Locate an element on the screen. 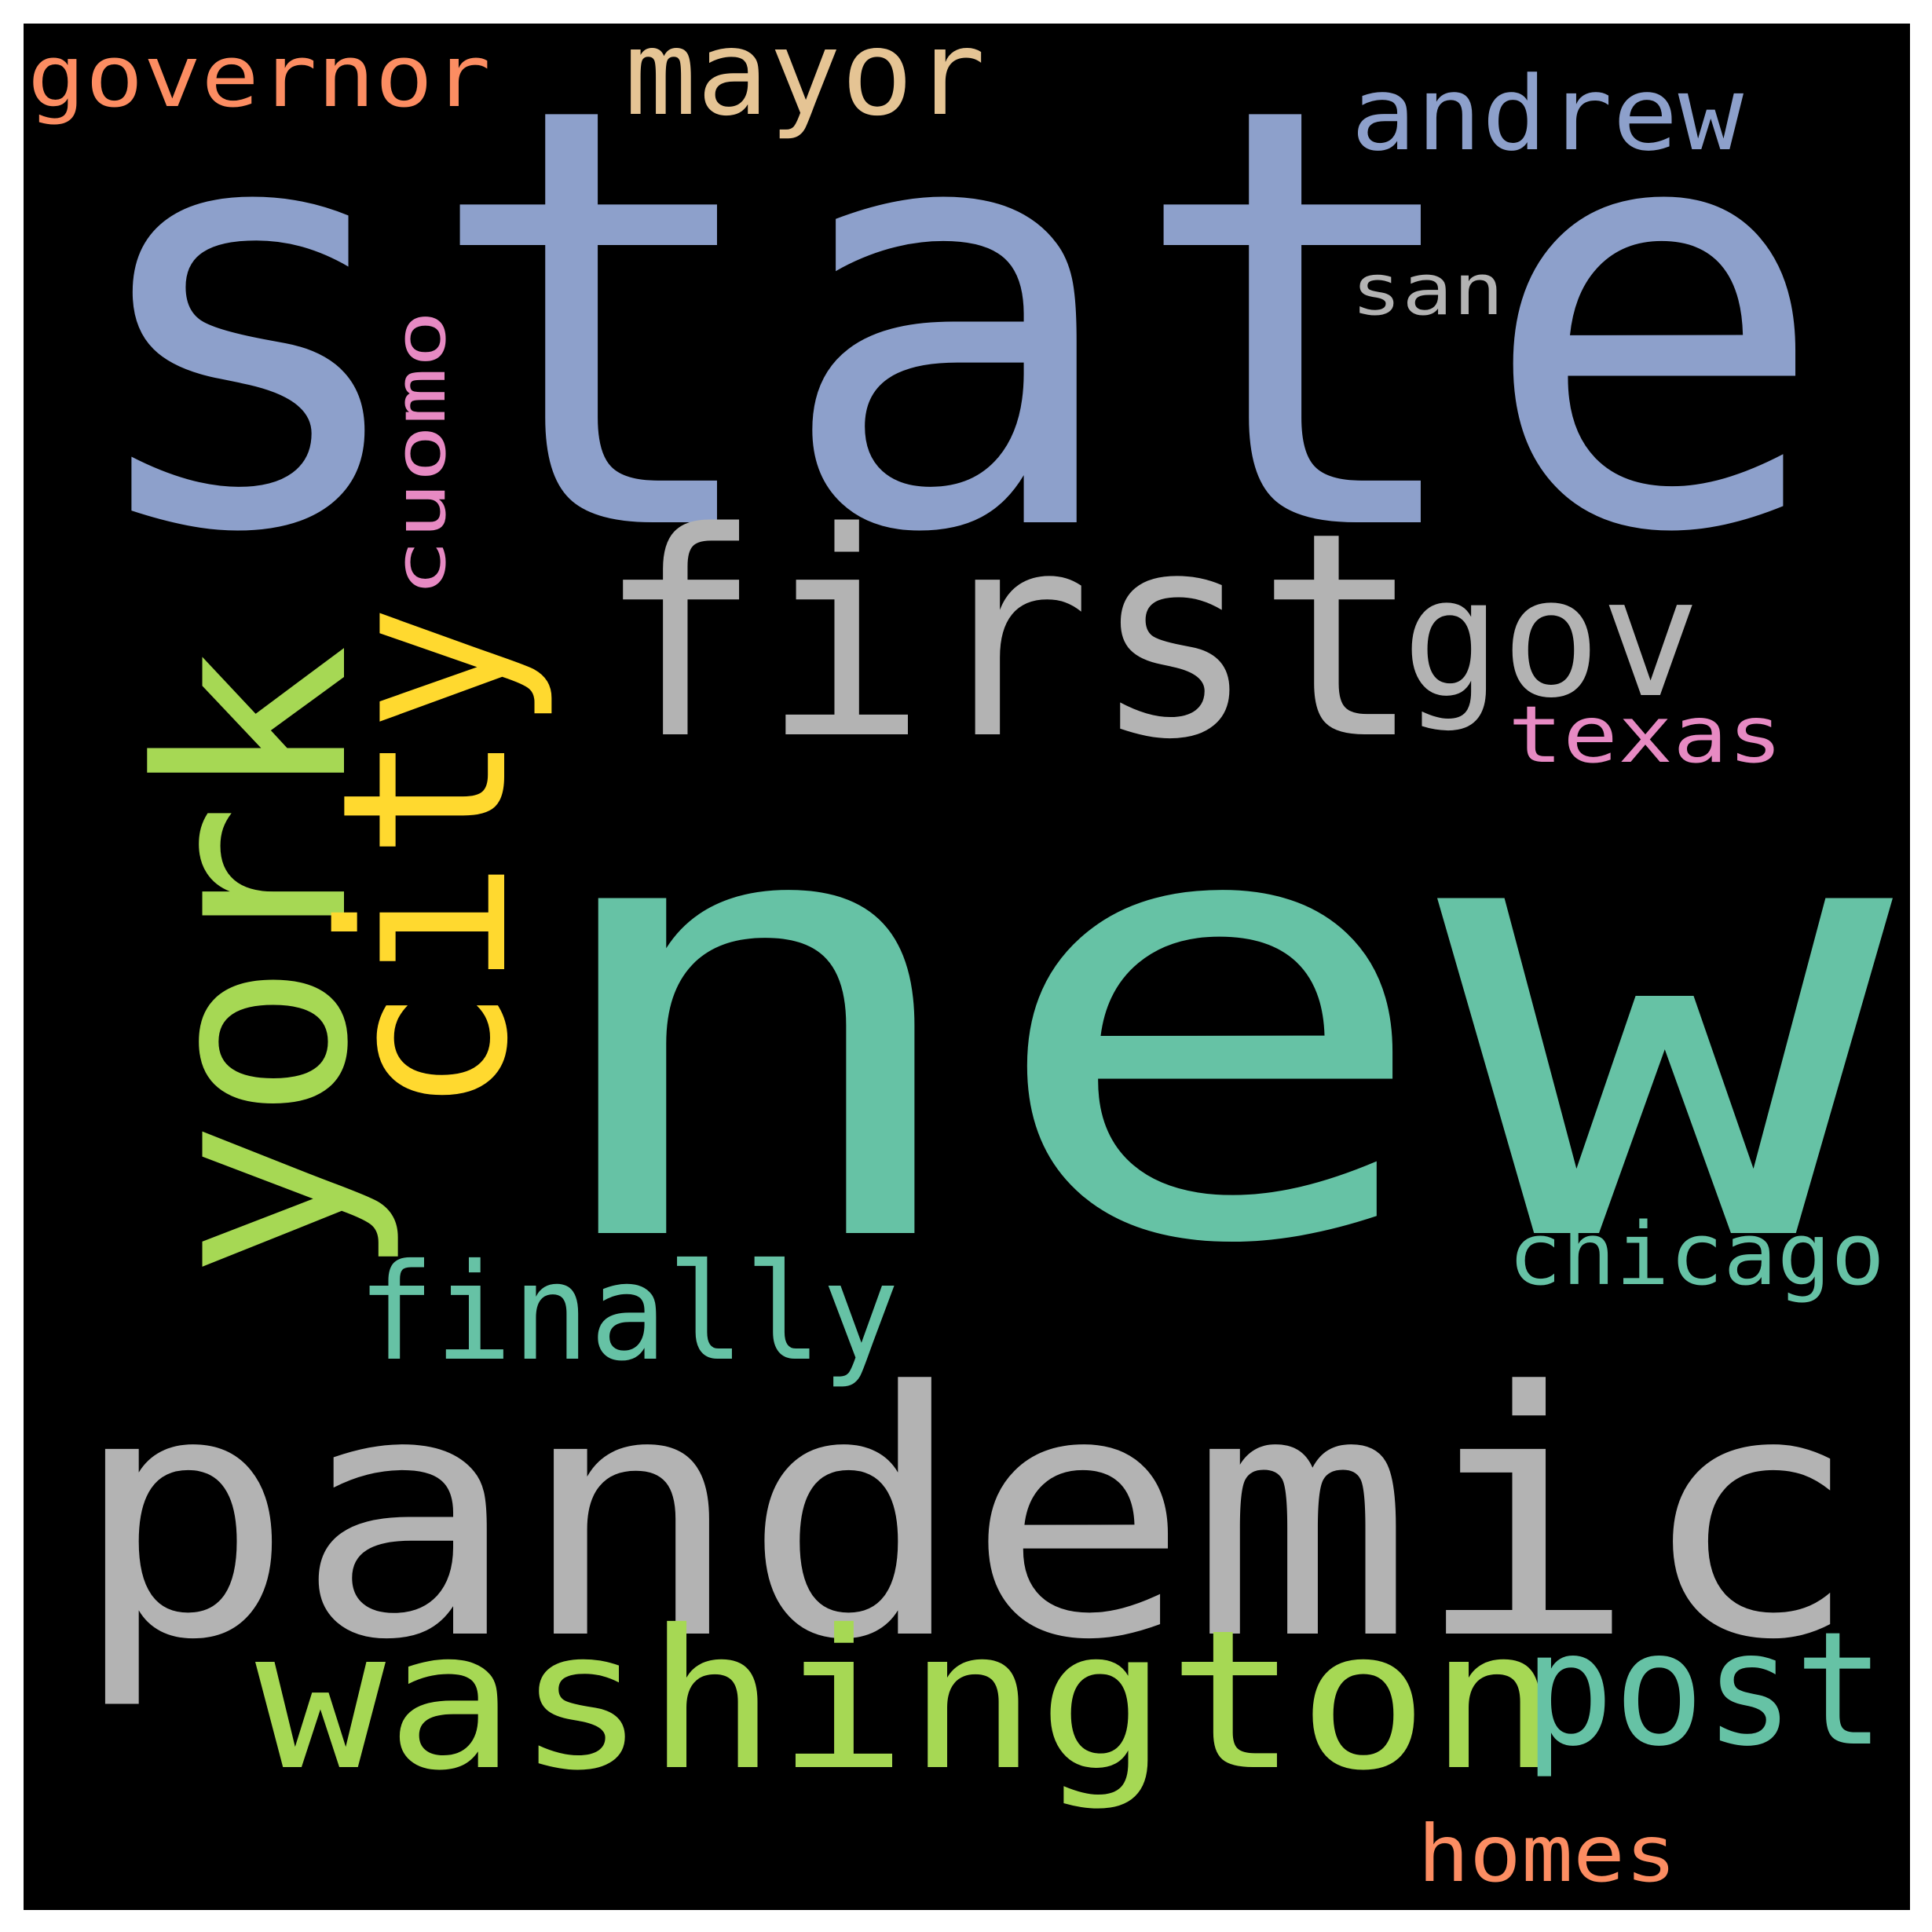 Image resolution: width=1932 pixels, height=1932 pixels. word-gov: gov is located at coordinates (1551, 638).